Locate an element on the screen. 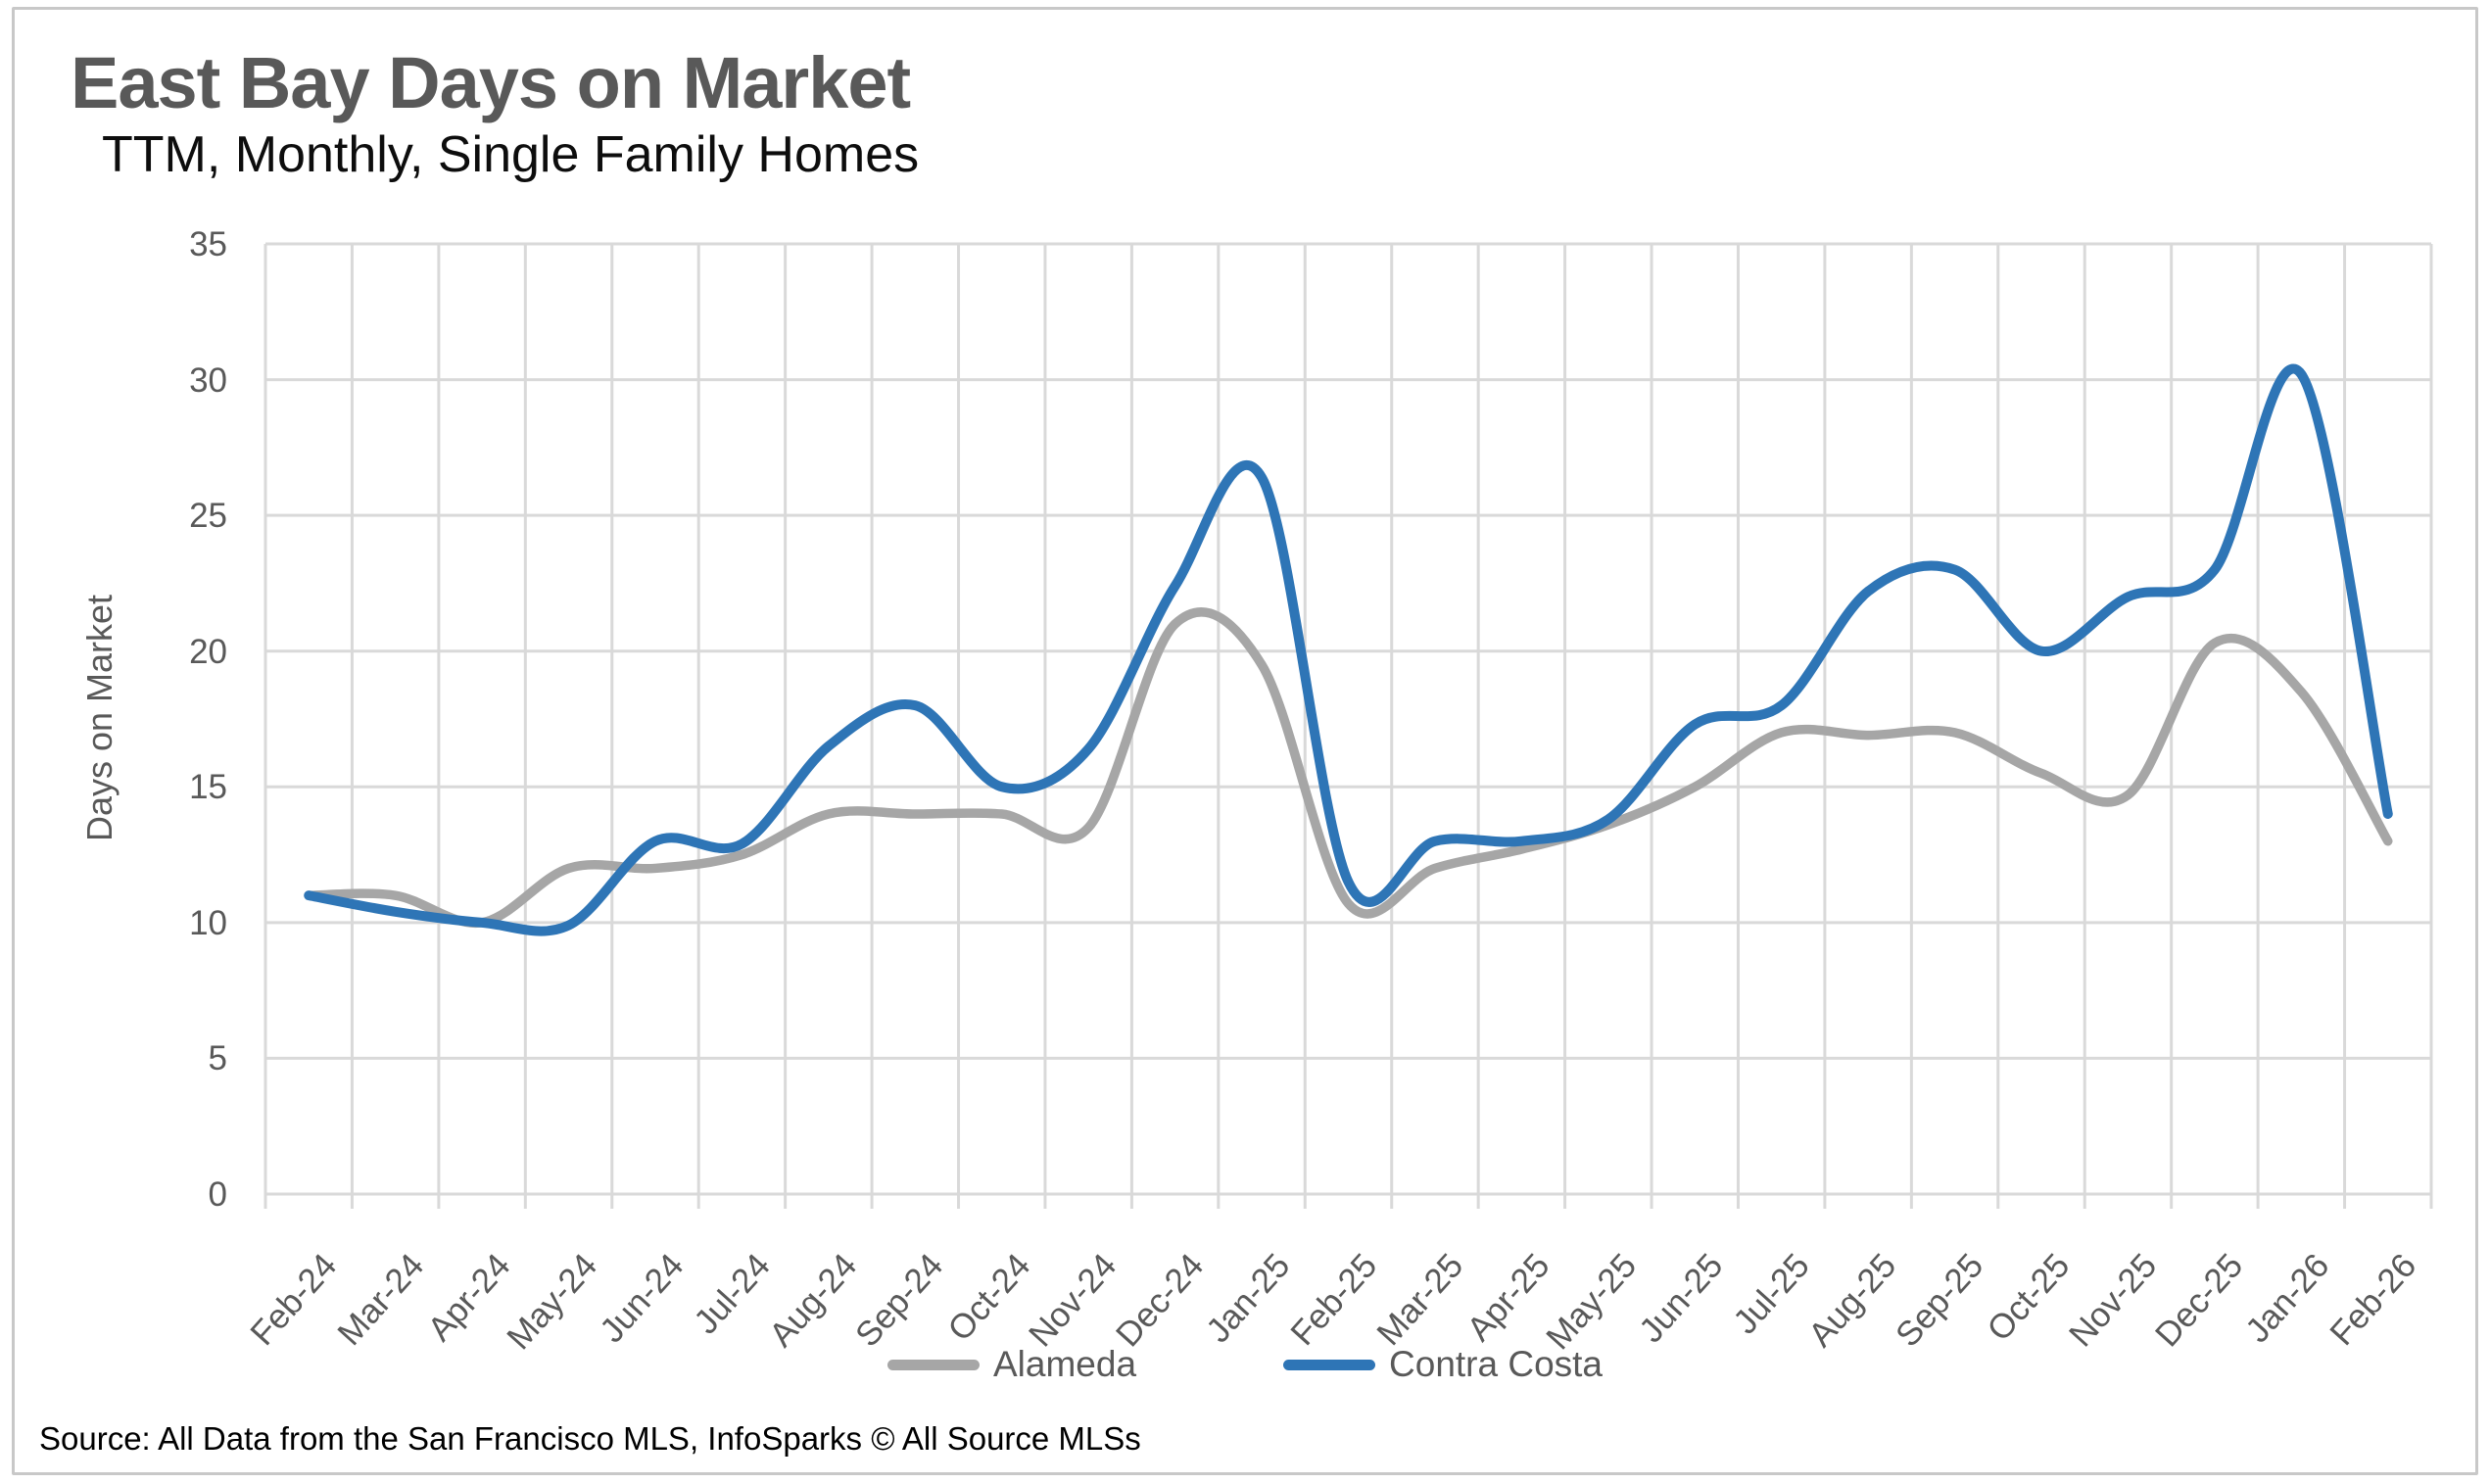  alameda-line-swatch is located at coordinates (933, 1364).